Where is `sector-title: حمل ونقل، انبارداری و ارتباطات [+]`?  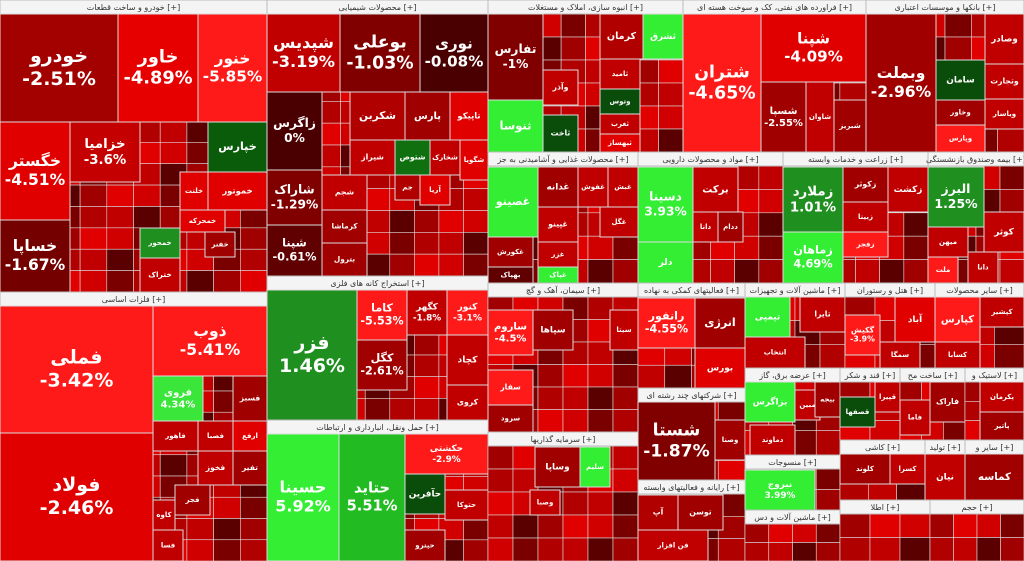 sector-title: حمل ونقل، انبارداری و ارتباطات [+] is located at coordinates (377, 427).